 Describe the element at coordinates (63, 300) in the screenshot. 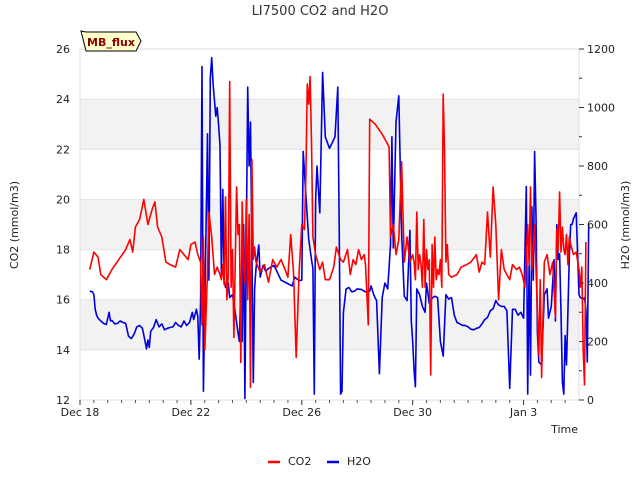

I see `y-left-tick-label: 16` at that location.